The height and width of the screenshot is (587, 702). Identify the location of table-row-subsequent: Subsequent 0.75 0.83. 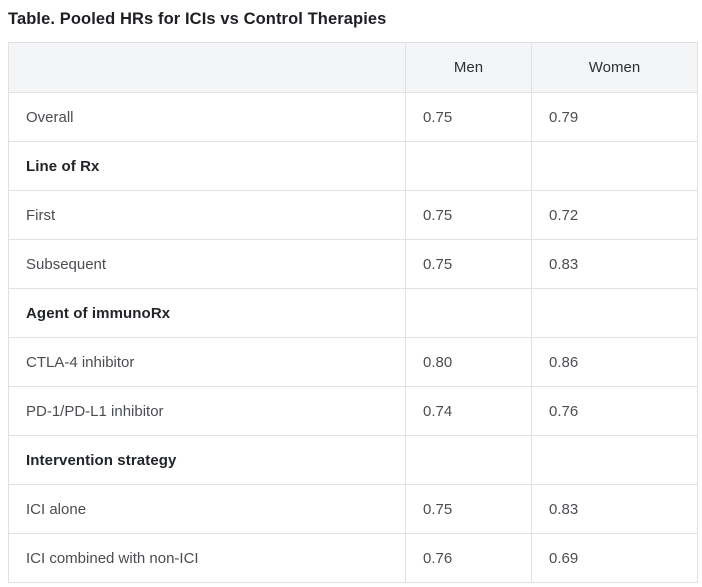
(353, 264).